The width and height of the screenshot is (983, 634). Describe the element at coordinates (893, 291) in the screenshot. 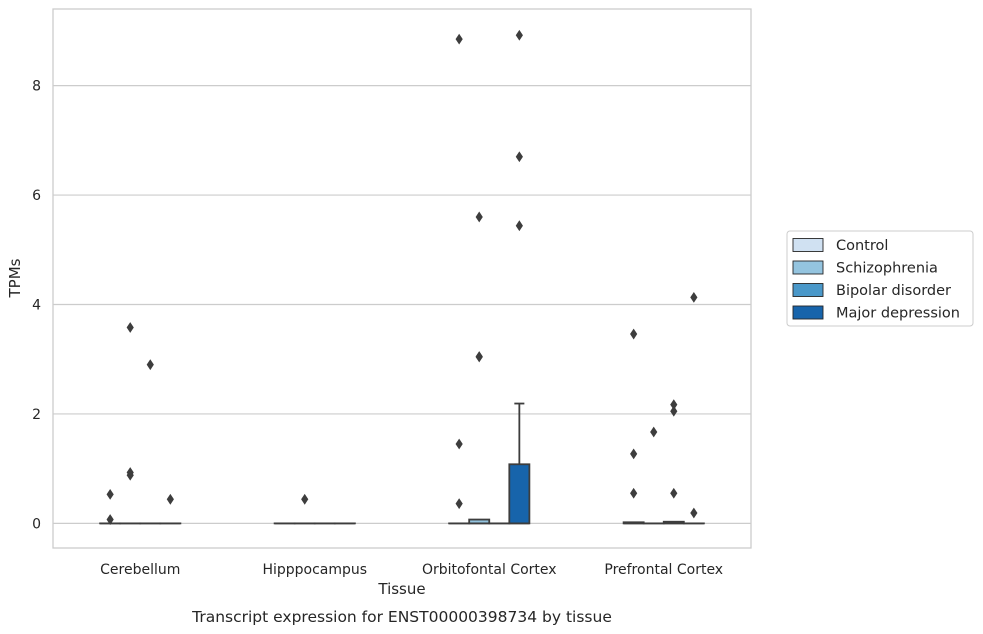

I see `legend-label: Bipolar disorder` at that location.